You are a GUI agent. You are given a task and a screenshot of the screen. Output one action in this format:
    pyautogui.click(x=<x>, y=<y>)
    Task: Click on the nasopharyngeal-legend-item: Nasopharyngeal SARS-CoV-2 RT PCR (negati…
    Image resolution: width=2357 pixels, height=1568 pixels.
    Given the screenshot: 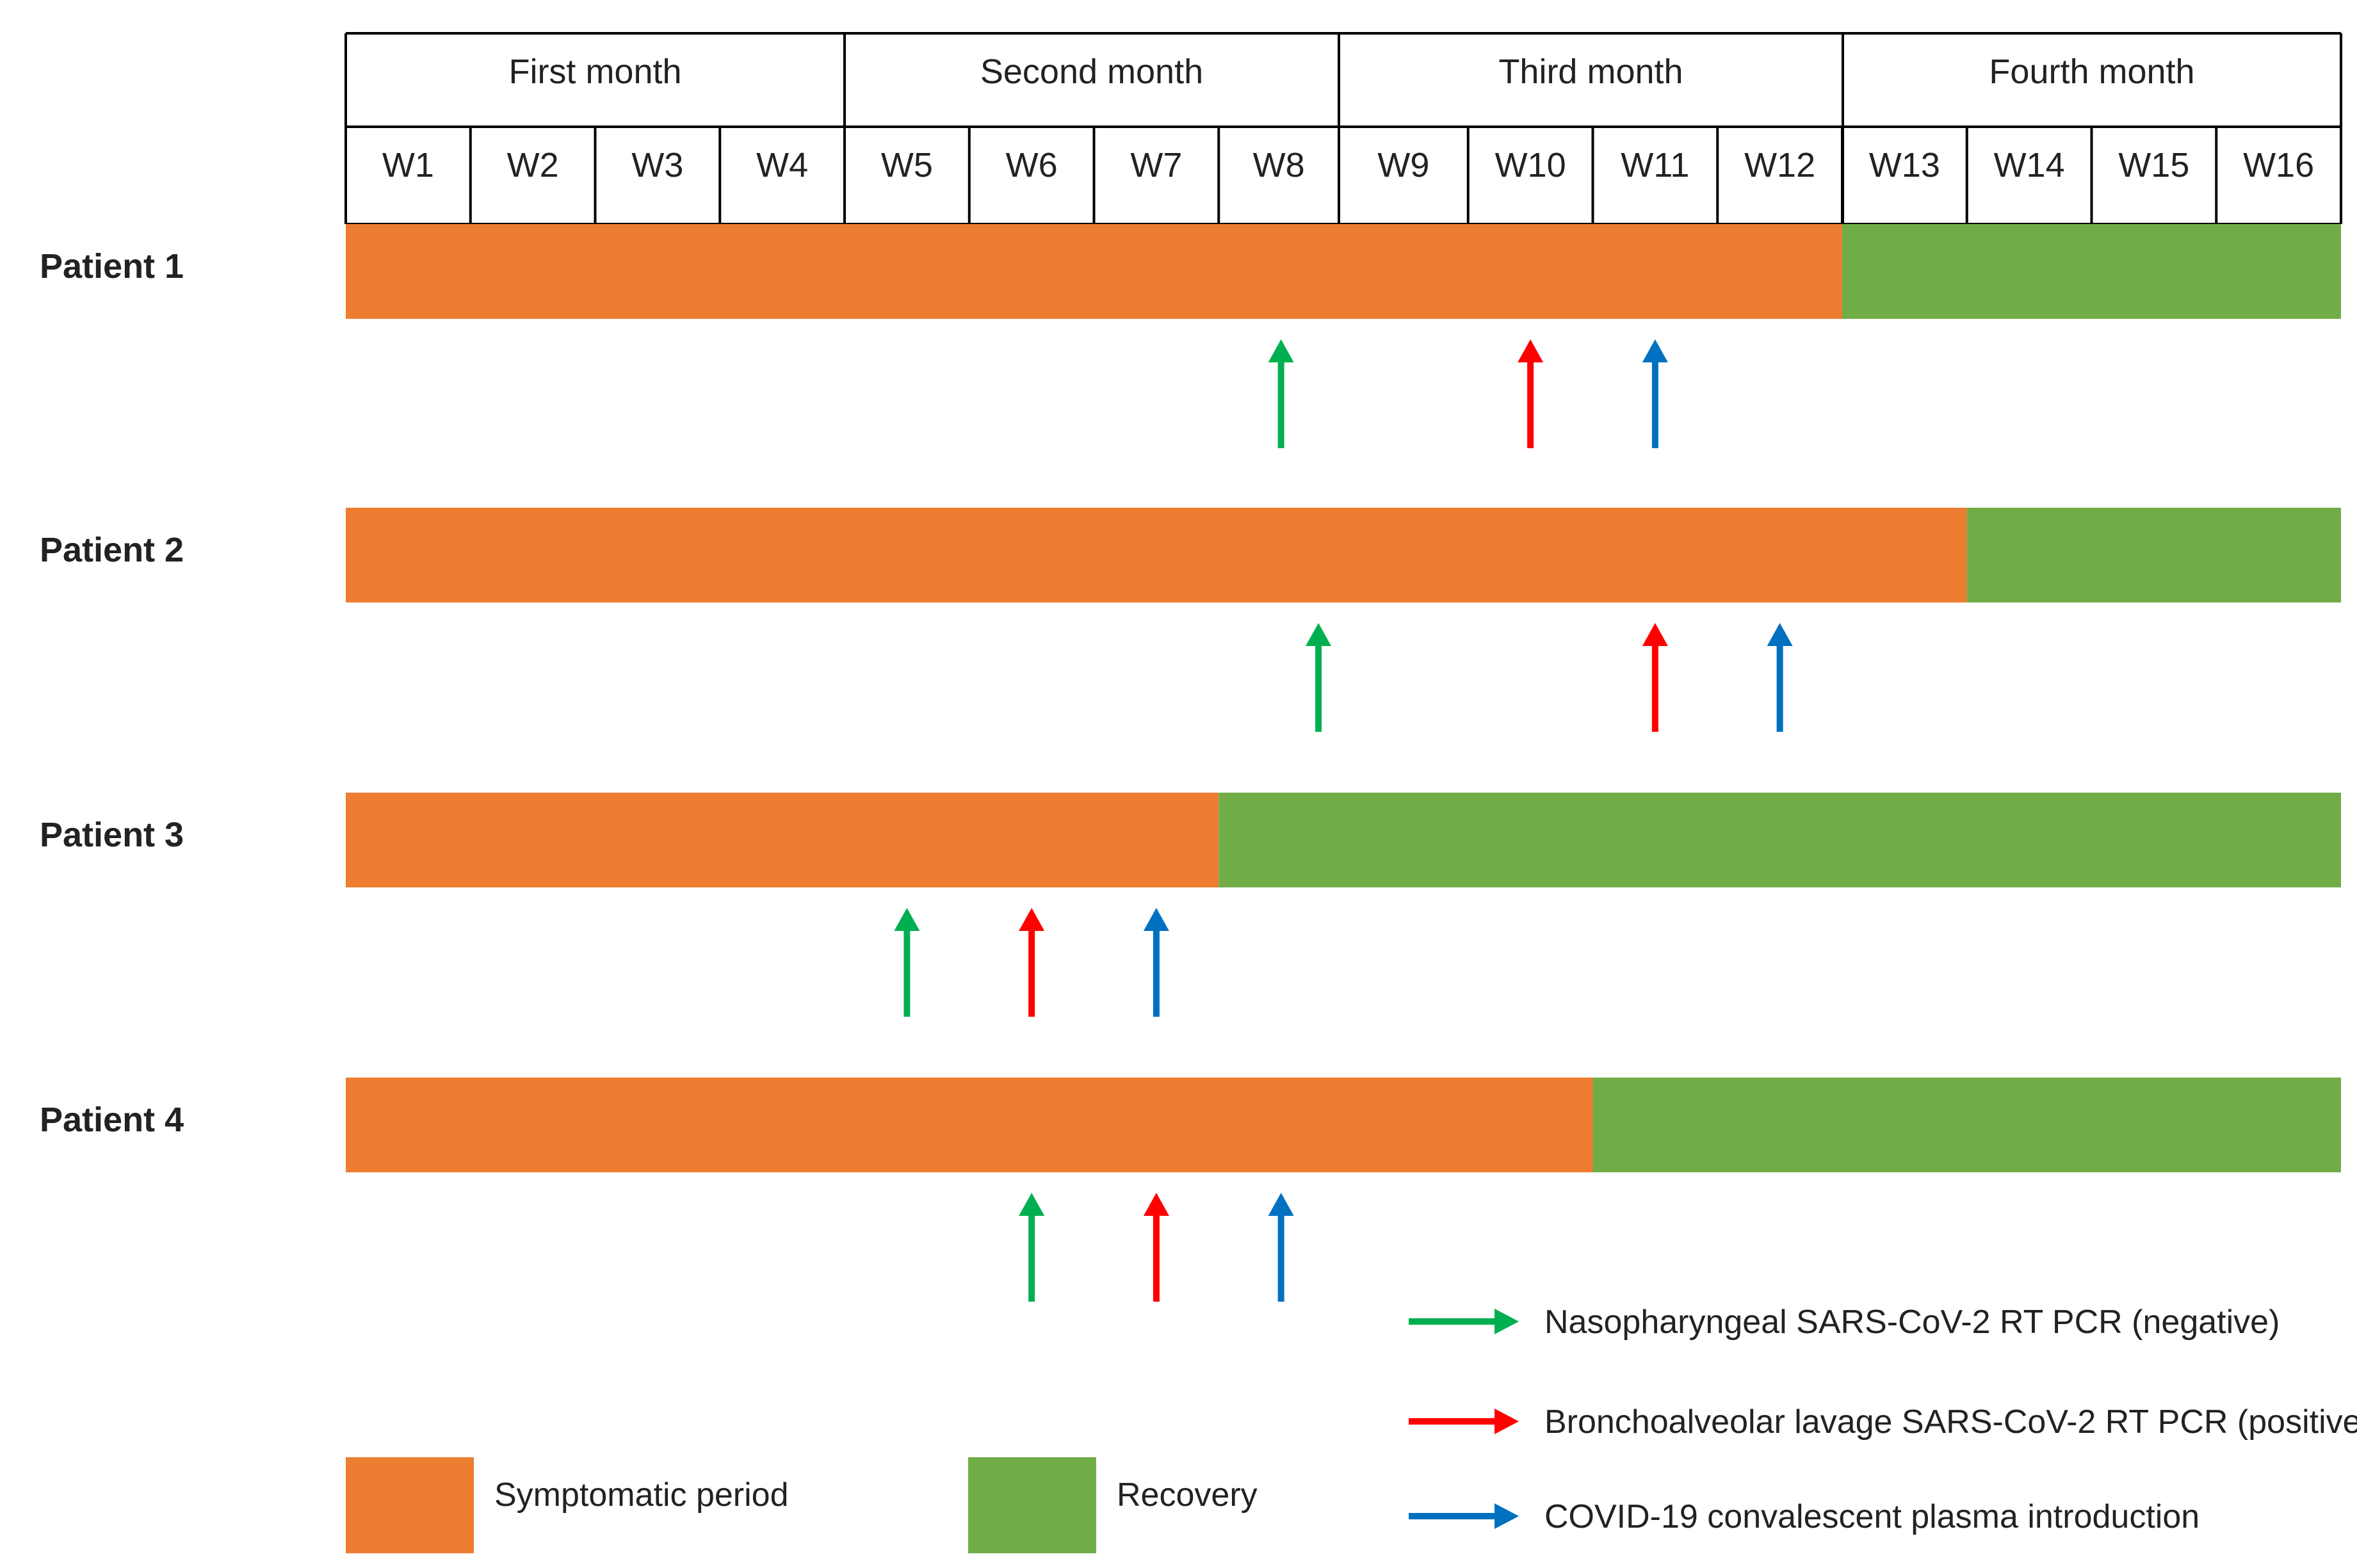 What is the action you would take?
    pyautogui.click(x=1844, y=1322)
    